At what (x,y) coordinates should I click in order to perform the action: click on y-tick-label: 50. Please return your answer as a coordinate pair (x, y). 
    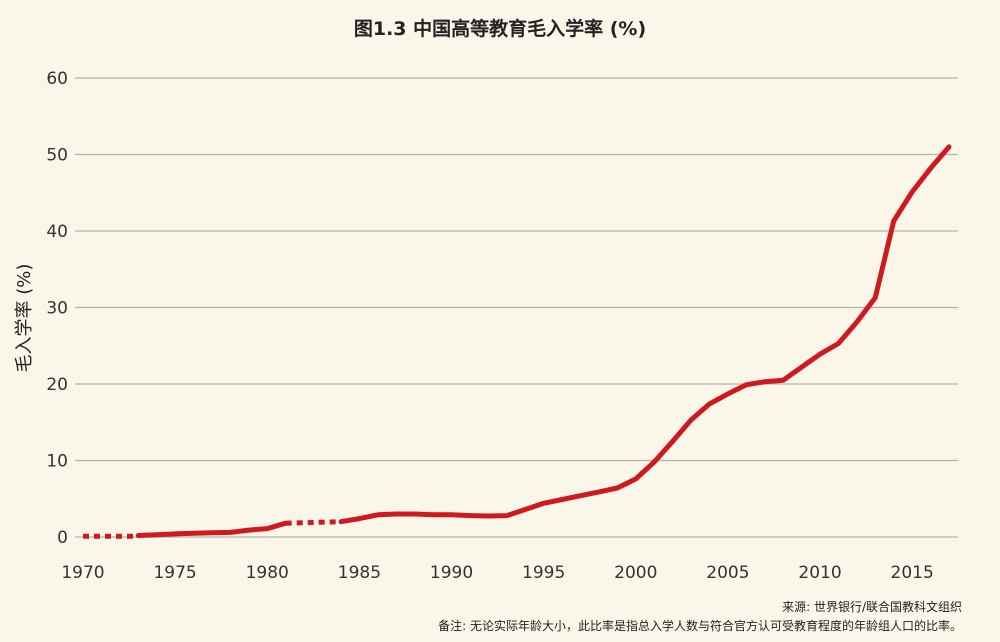
    Looking at the image, I should click on (57, 156).